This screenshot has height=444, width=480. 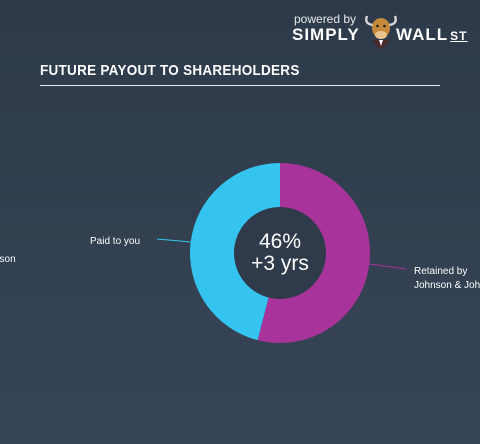 What do you see at coordinates (422, 34) in the screenshot?
I see `brand-name-wall-text: WALL` at bounding box center [422, 34].